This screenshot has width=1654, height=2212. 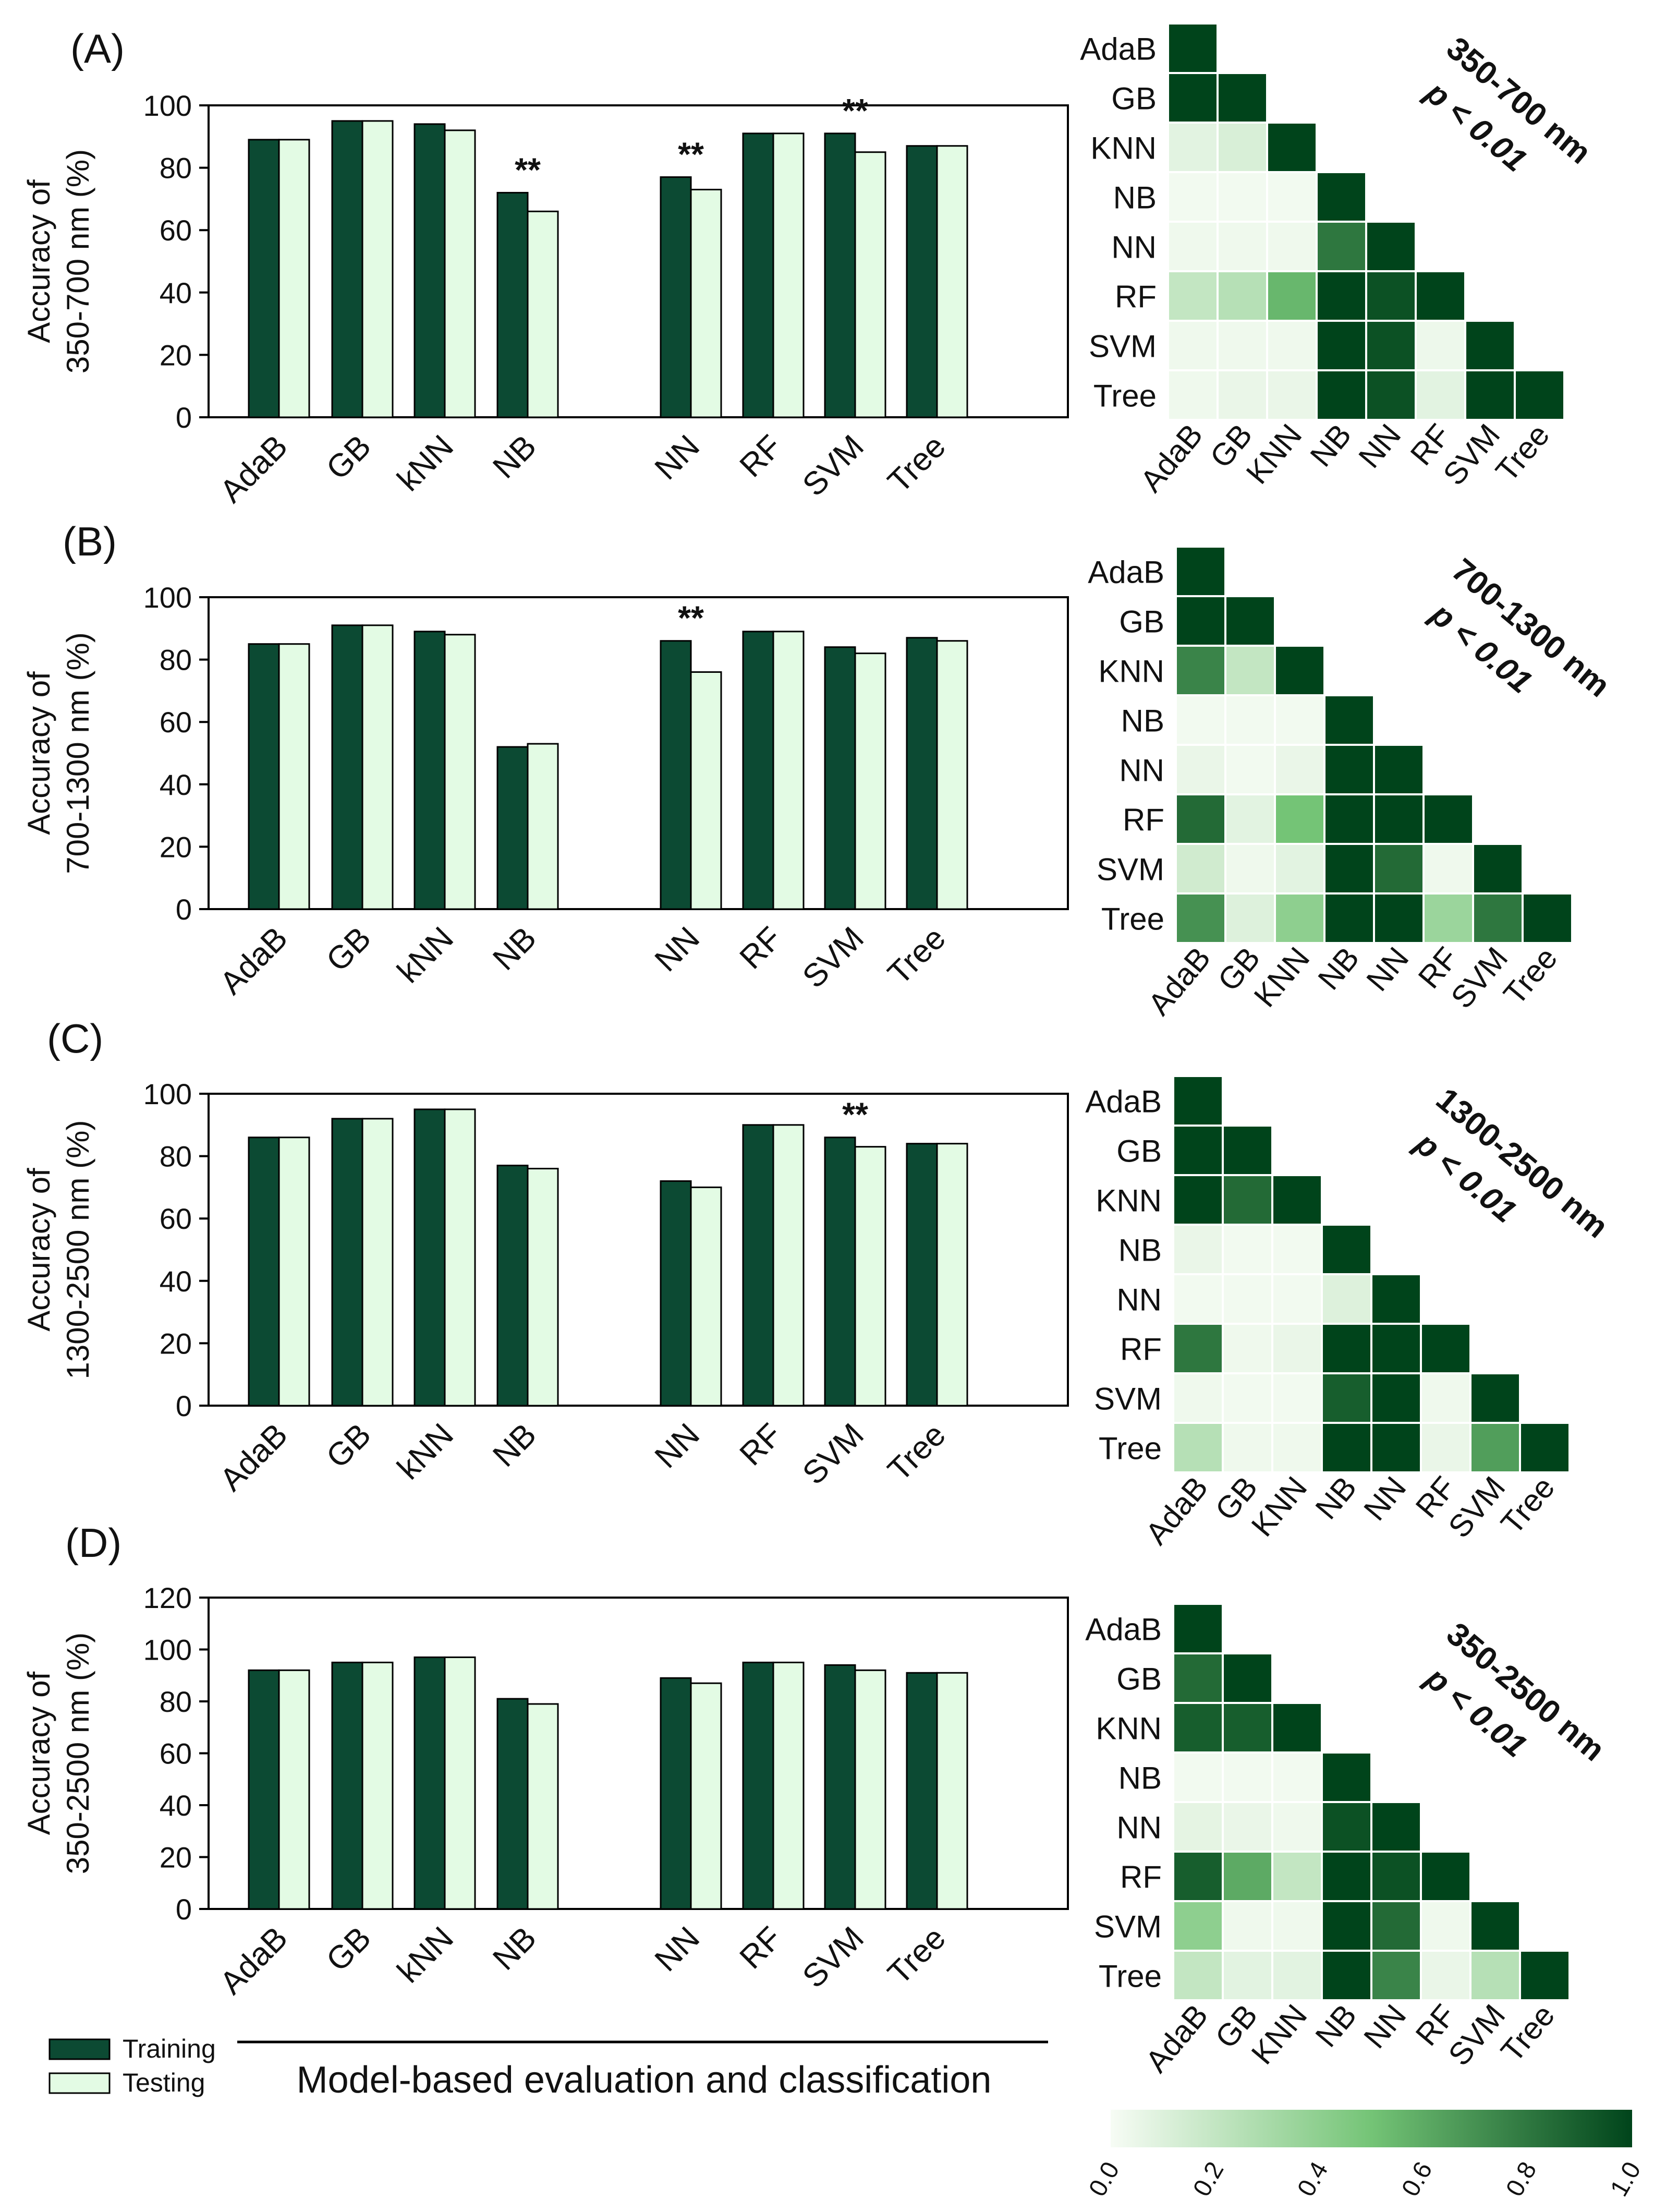 I want to click on x-tick-label: kNN, so click(x=426, y=463).